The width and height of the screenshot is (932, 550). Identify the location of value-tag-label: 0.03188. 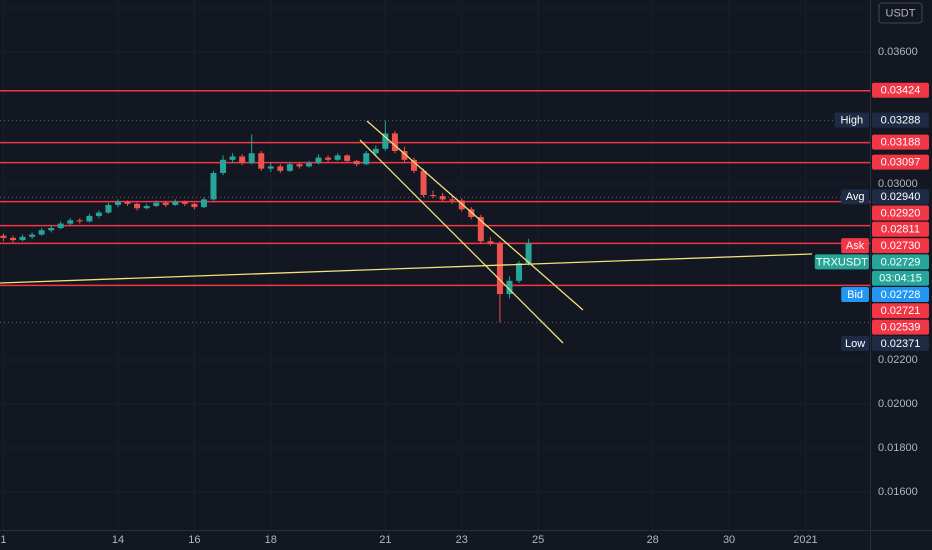
(901, 143).